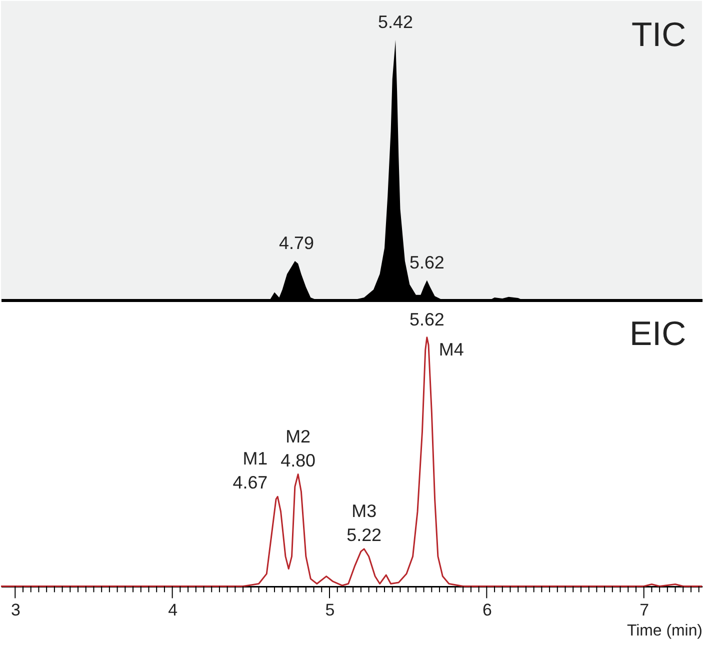 The height and width of the screenshot is (662, 703). Describe the element at coordinates (330, 610) in the screenshot. I see `x-tick-label: 5` at that location.